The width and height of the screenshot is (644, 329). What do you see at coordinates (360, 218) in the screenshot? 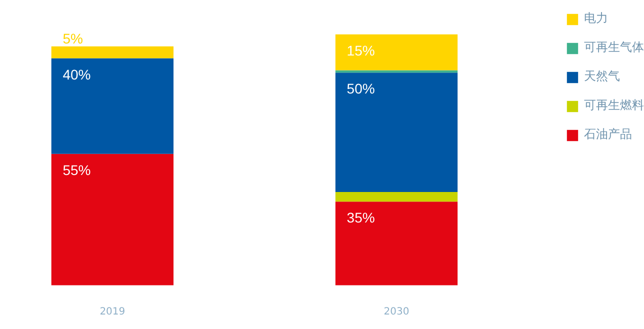
I see `data-label: 35%` at bounding box center [360, 218].